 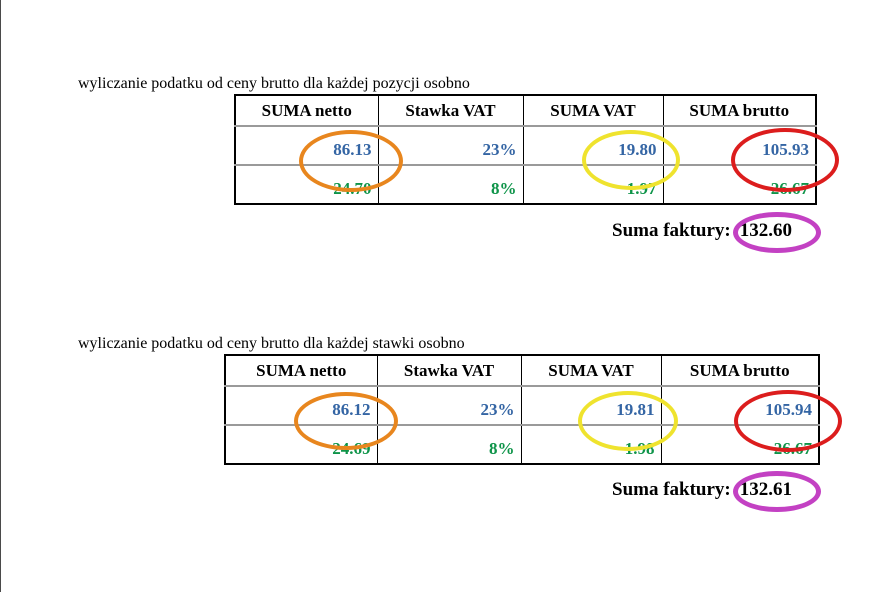 What do you see at coordinates (739, 406) in the screenshot?
I see `cell-brutto-23: 105.94` at bounding box center [739, 406].